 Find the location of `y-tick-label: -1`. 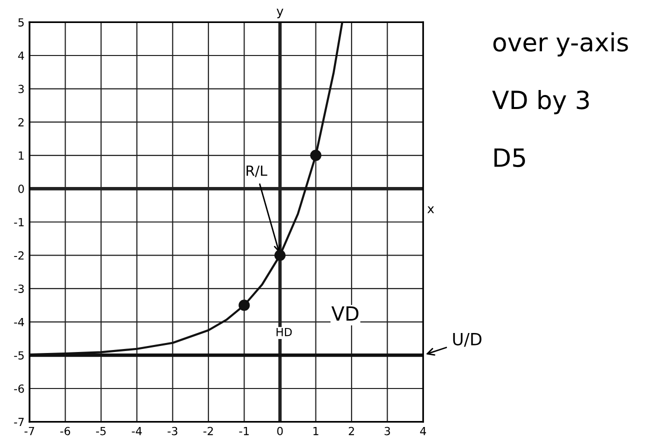

y-tick-label: -1 is located at coordinates (19, 222).